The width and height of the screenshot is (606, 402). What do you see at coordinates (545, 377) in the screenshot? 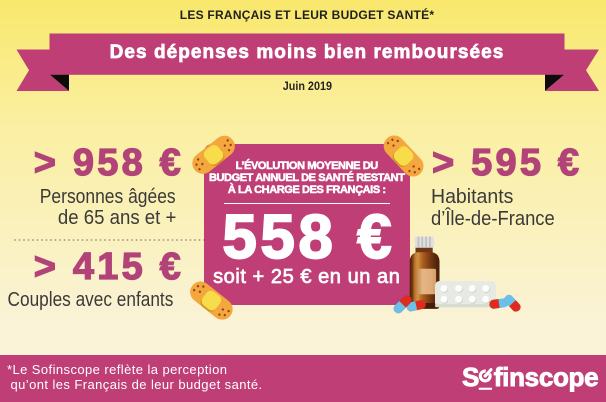
I see `svg-text: finscope` at bounding box center [545, 377].